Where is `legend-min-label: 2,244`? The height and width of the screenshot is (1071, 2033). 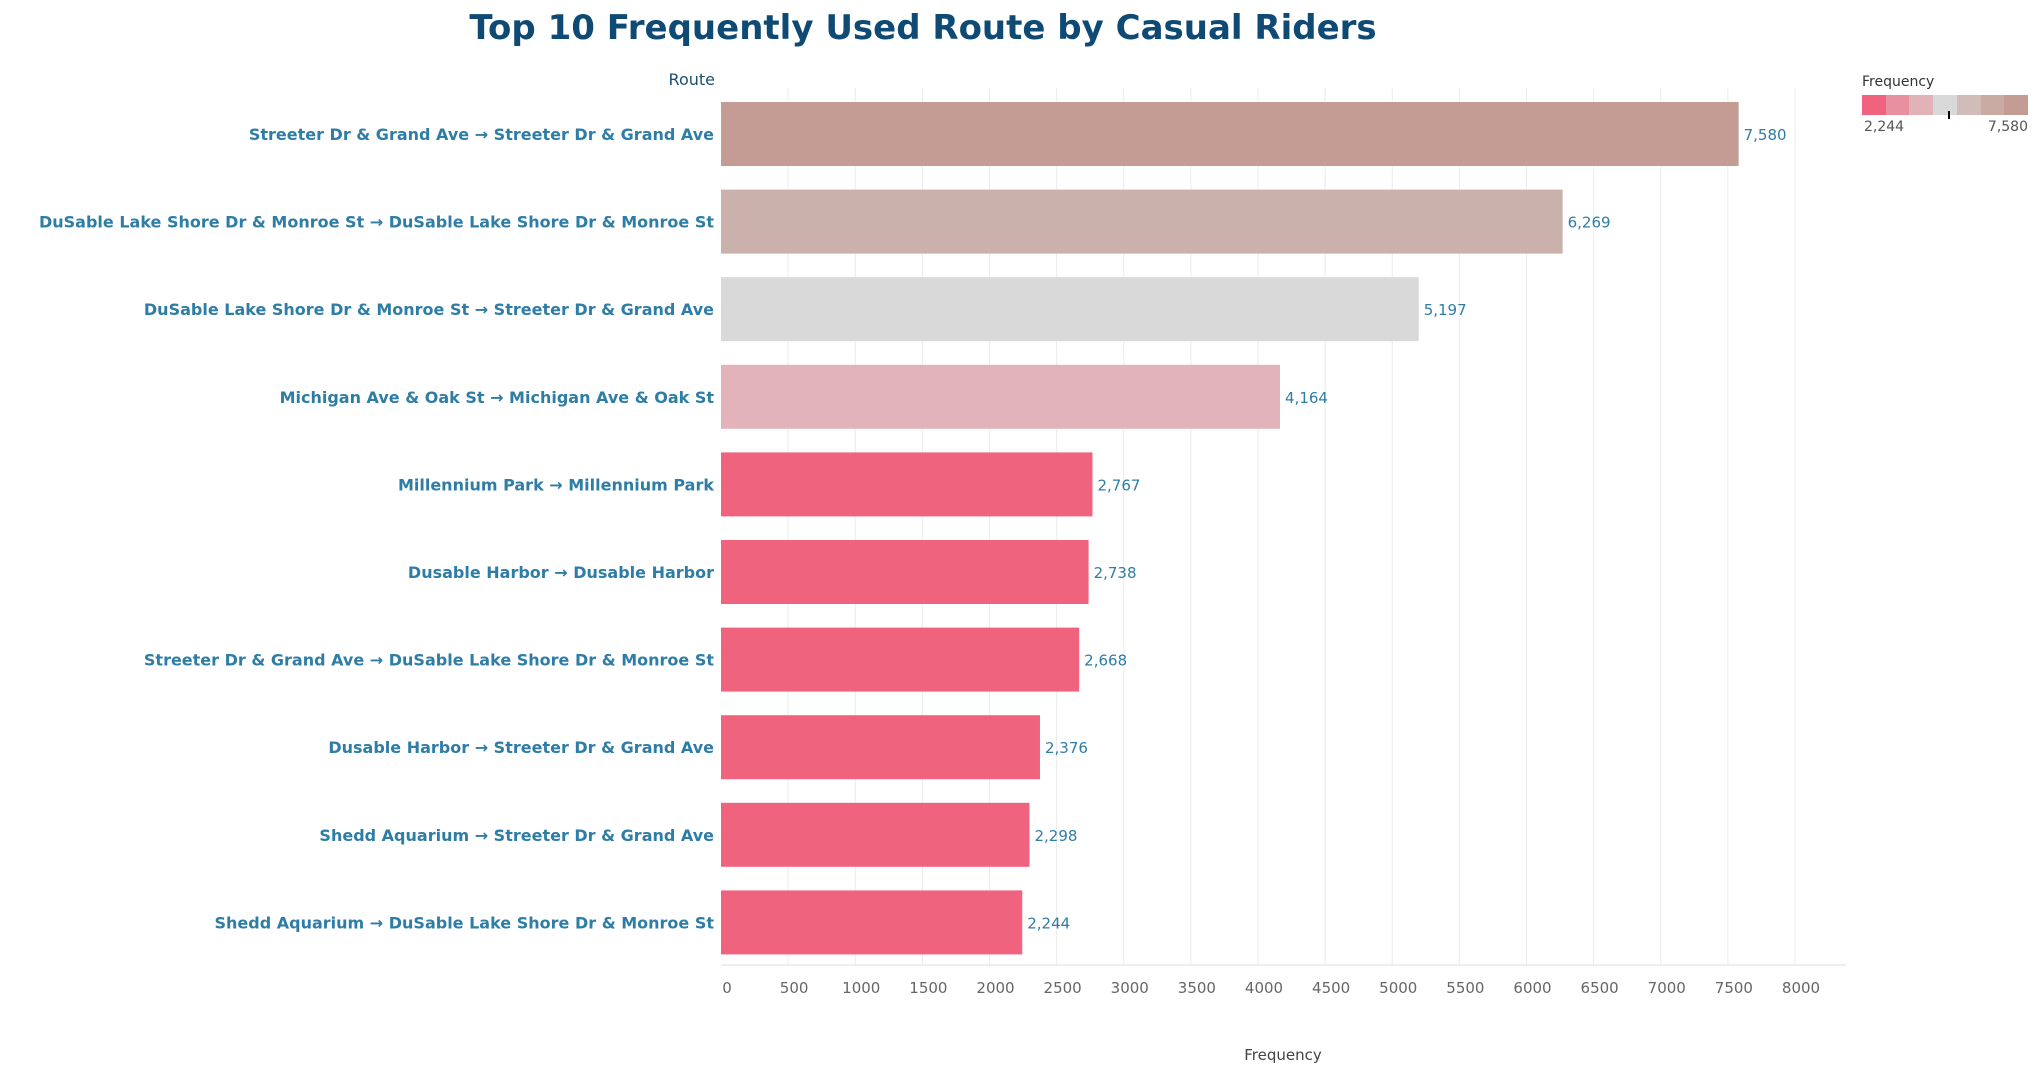 legend-min-label: 2,244 is located at coordinates (1884, 127).